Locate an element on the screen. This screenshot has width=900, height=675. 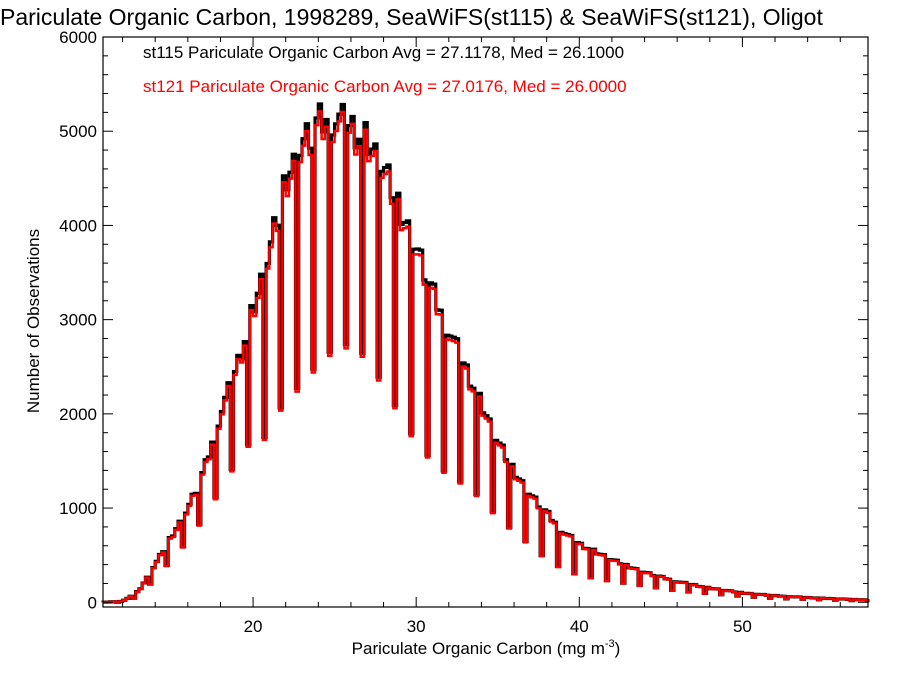
y-tick-label: 1000 is located at coordinates (78, 508).